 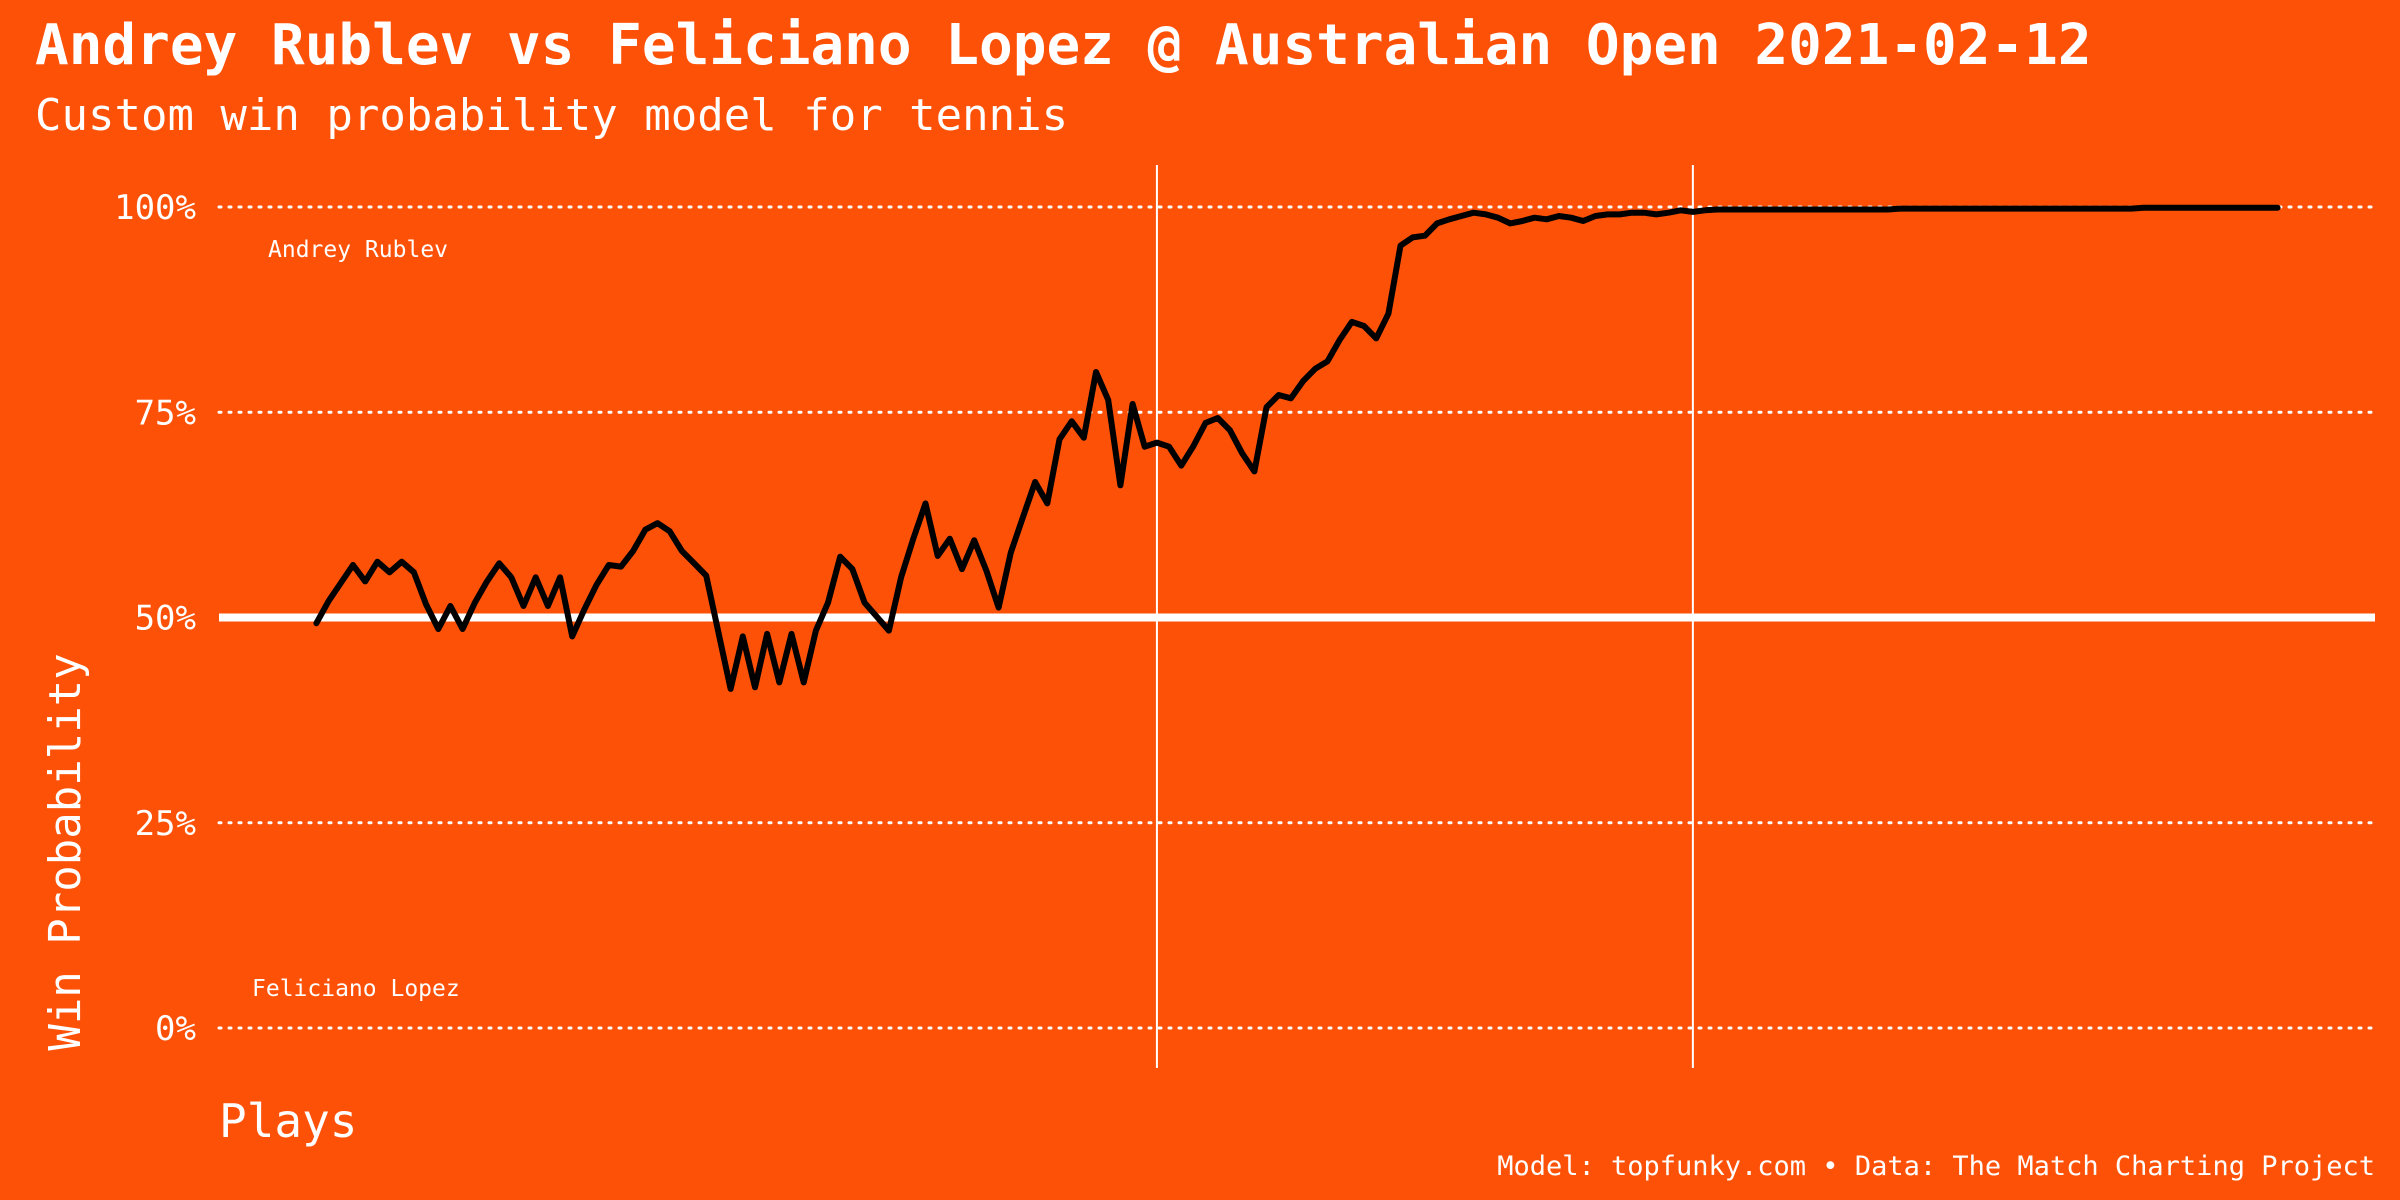 I want to click on annotation: Andrey Rublev, so click(x=358, y=250).